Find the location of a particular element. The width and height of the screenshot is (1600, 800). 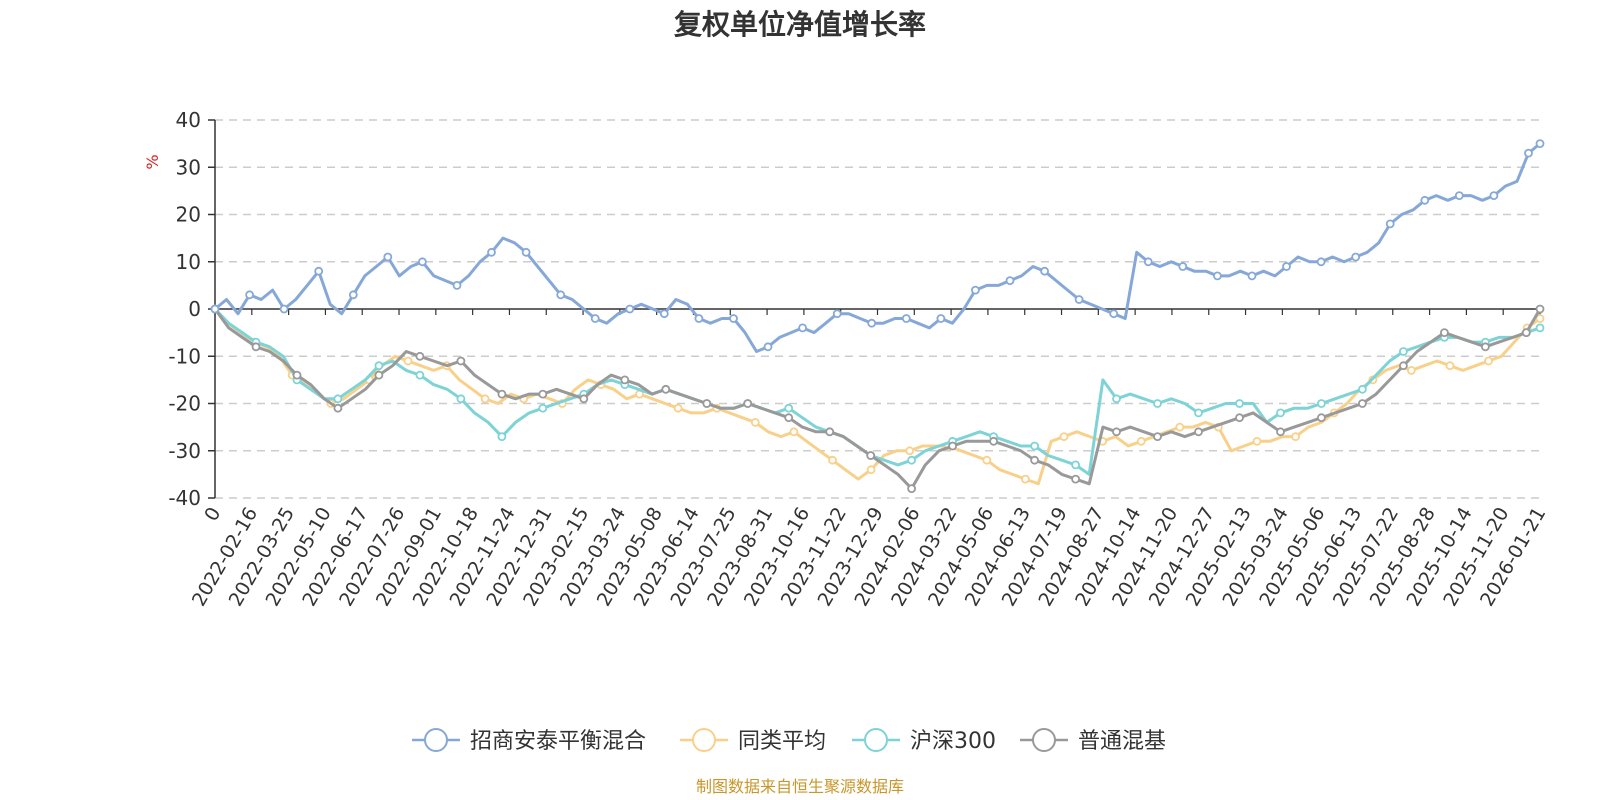

data-source-note: 制图数据来自恒生聚源数据库 is located at coordinates (800, 786).